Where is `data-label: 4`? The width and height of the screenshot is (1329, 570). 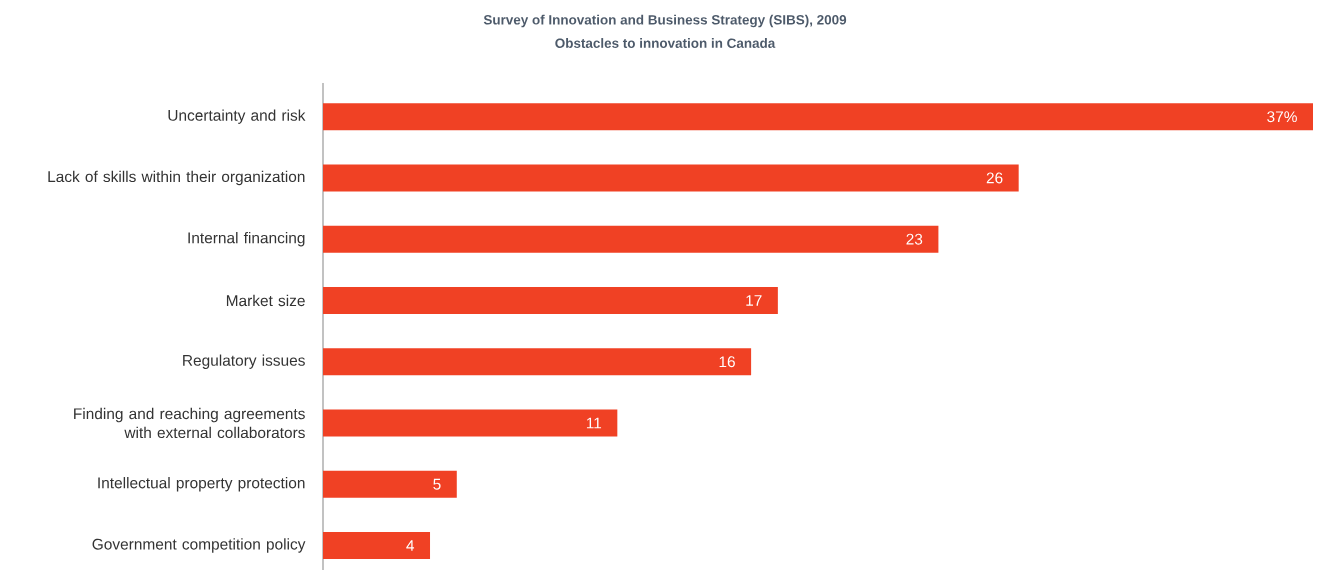
data-label: 4 is located at coordinates (410, 545).